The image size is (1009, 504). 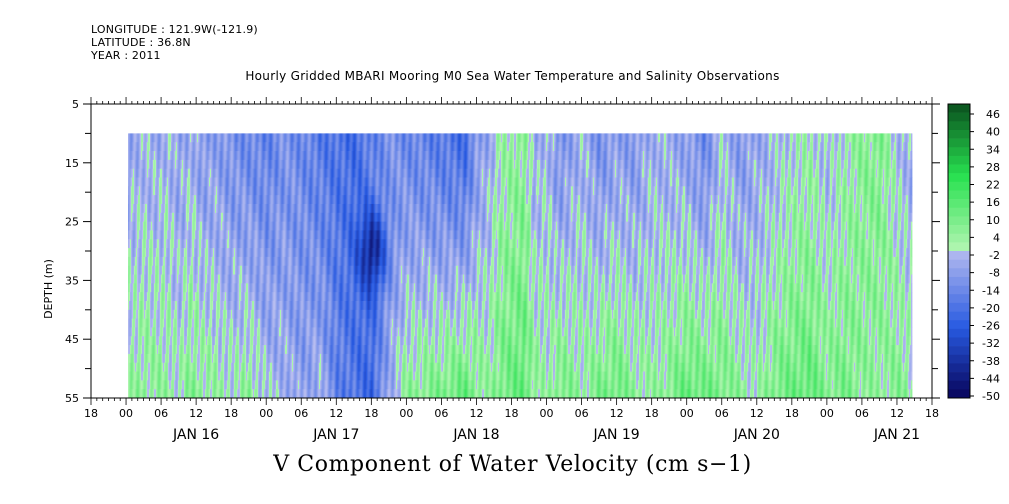 What do you see at coordinates (993, 132) in the screenshot?
I see `colorbar-label: 40` at bounding box center [993, 132].